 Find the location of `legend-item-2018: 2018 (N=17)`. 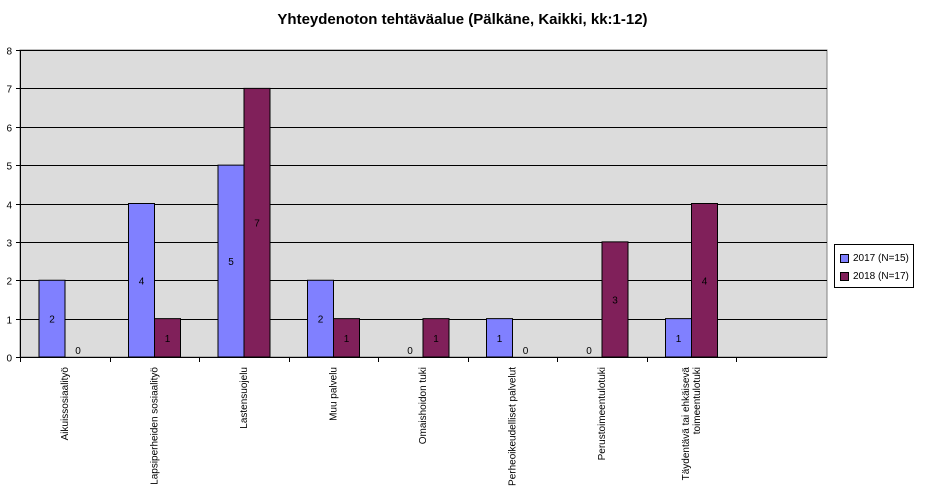

legend-item-2018: 2018 (N=17) is located at coordinates (874, 277).